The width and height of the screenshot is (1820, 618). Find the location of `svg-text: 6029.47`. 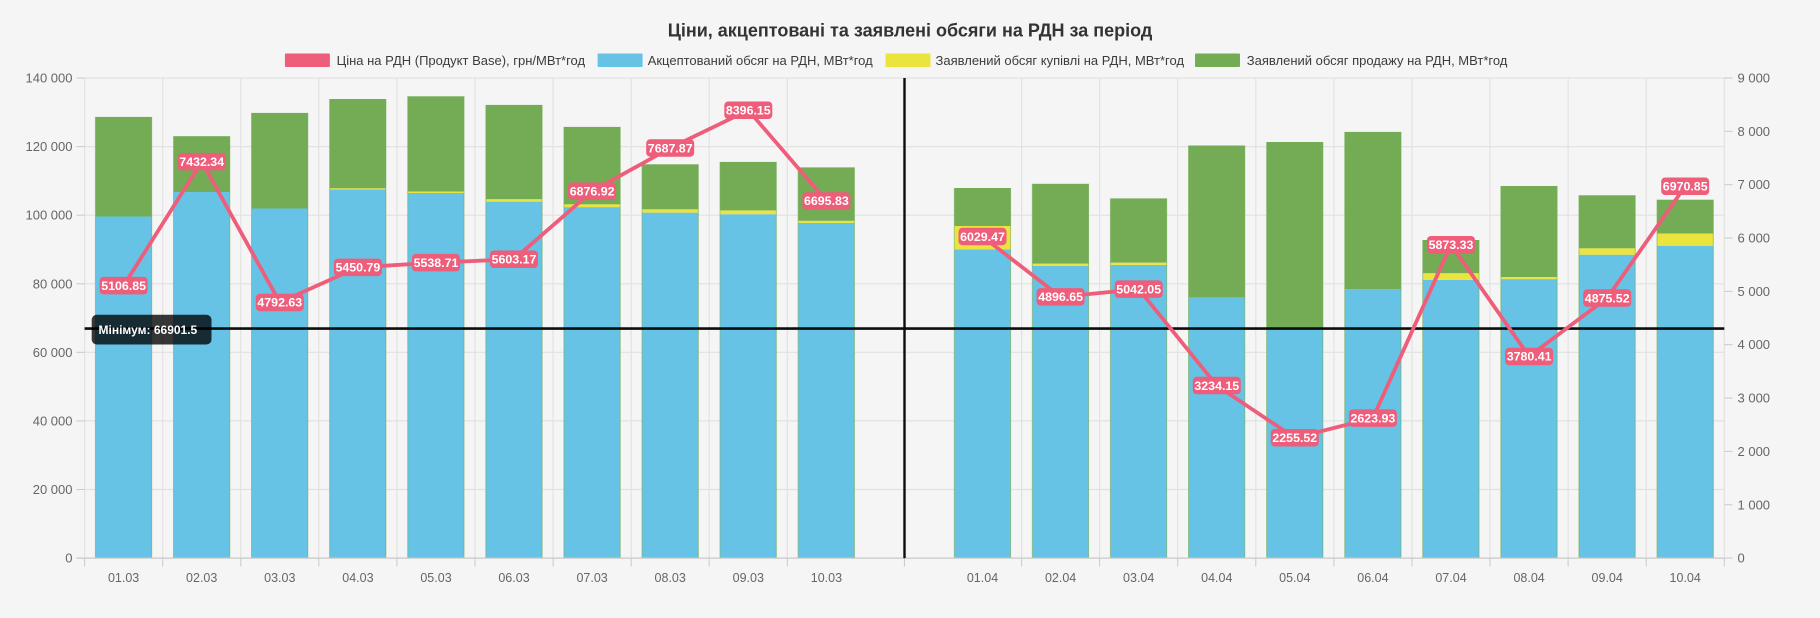

svg-text: 6029.47 is located at coordinates (982, 237).